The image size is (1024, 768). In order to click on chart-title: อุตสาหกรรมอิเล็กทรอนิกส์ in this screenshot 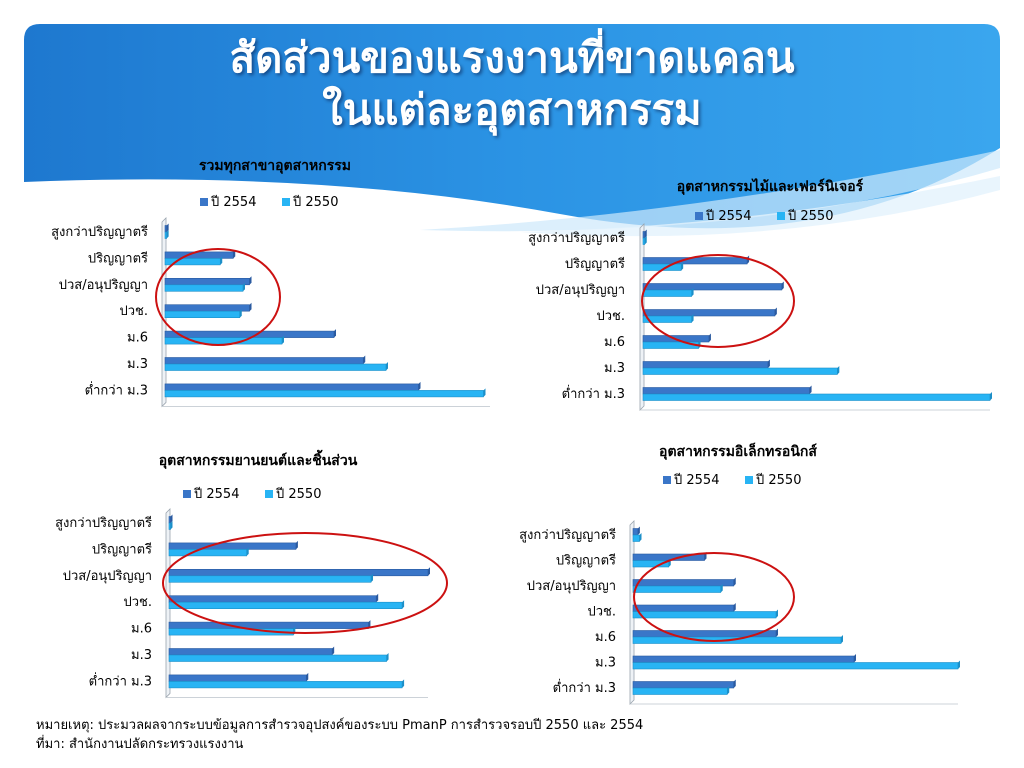, I will do `click(738, 451)`.